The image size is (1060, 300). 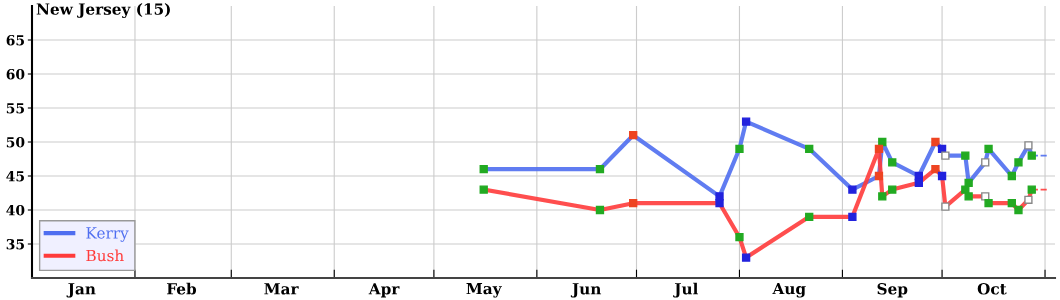 What do you see at coordinates (103, 10) in the screenshot?
I see `chart-title: New Jersey (15)` at bounding box center [103, 10].